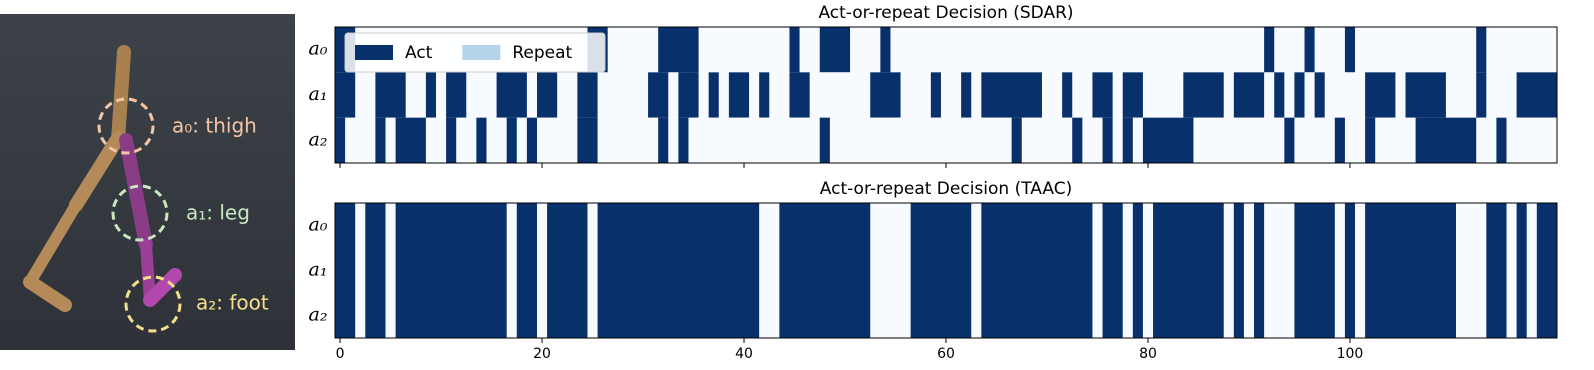 The width and height of the screenshot is (1594, 370). I want to click on legend: Act Repeat, so click(475, 52).